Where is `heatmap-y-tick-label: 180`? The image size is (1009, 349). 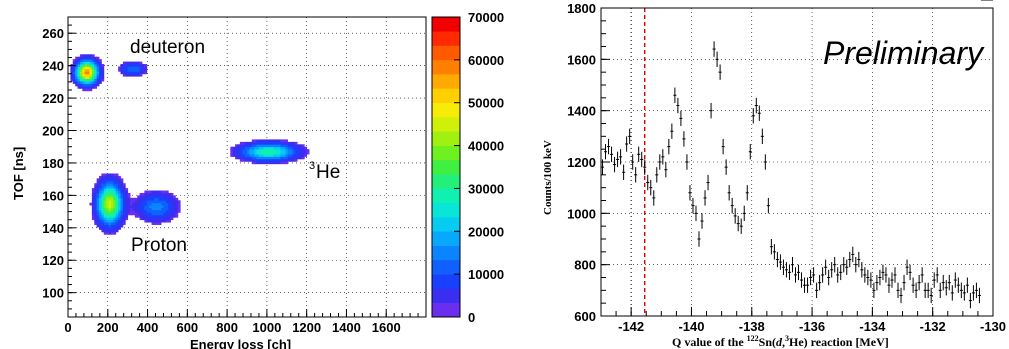
heatmap-y-tick-label: 180 is located at coordinates (53, 163).